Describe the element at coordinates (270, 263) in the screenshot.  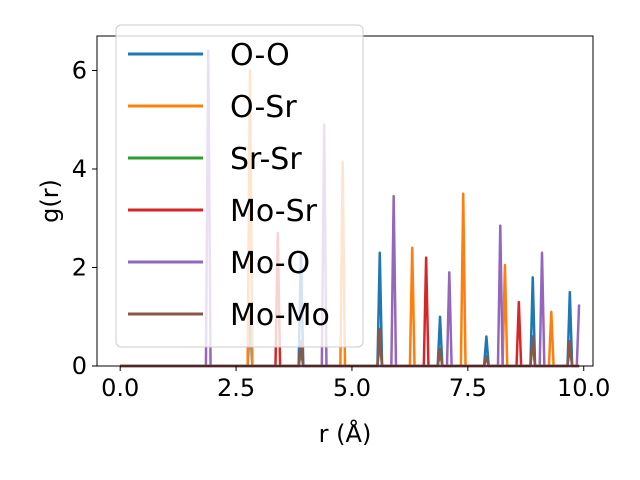
I see `legend-label-mo-o: Mo-O` at that location.